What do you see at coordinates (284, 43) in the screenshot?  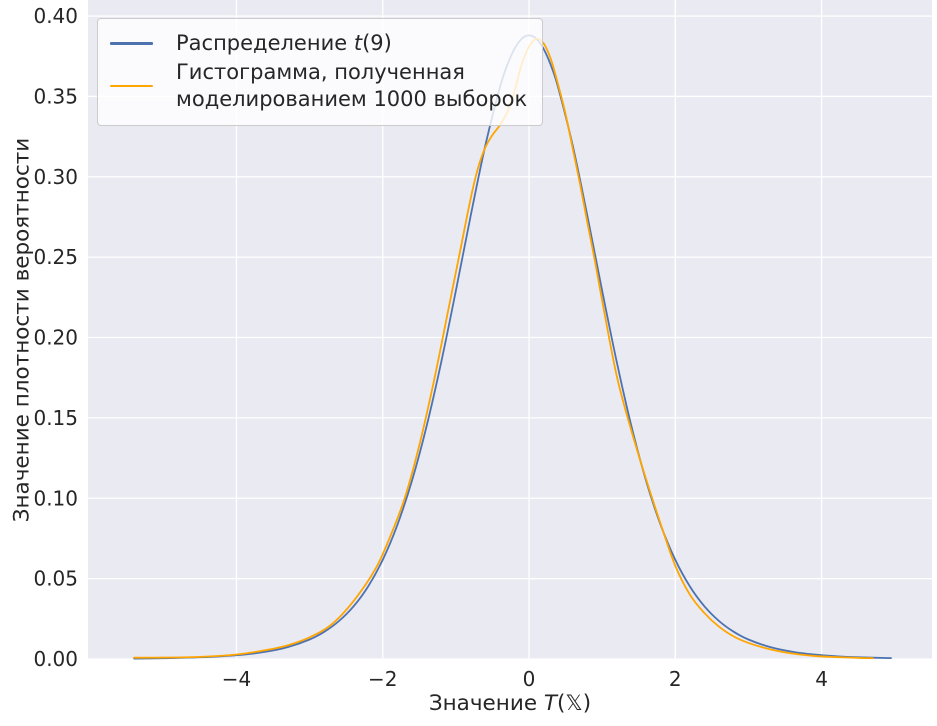 I see `legend-label-t-distribution: Распределение t(9)` at bounding box center [284, 43].